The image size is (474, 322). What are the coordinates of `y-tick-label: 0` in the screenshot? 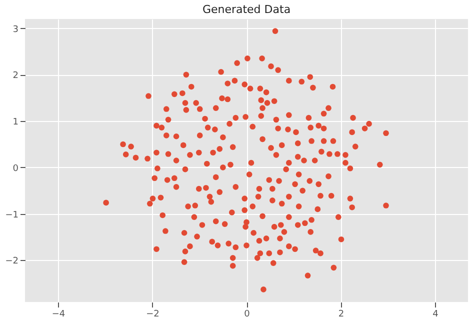 It's located at (15, 169).